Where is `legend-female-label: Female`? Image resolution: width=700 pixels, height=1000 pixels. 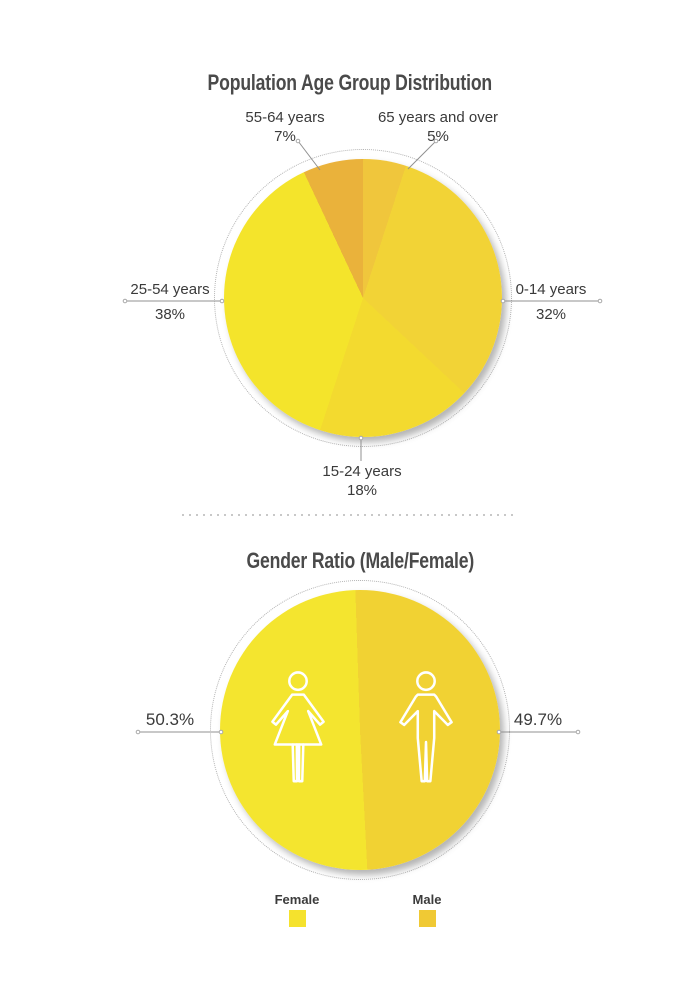
legend-female-label: Female is located at coordinates (297, 899).